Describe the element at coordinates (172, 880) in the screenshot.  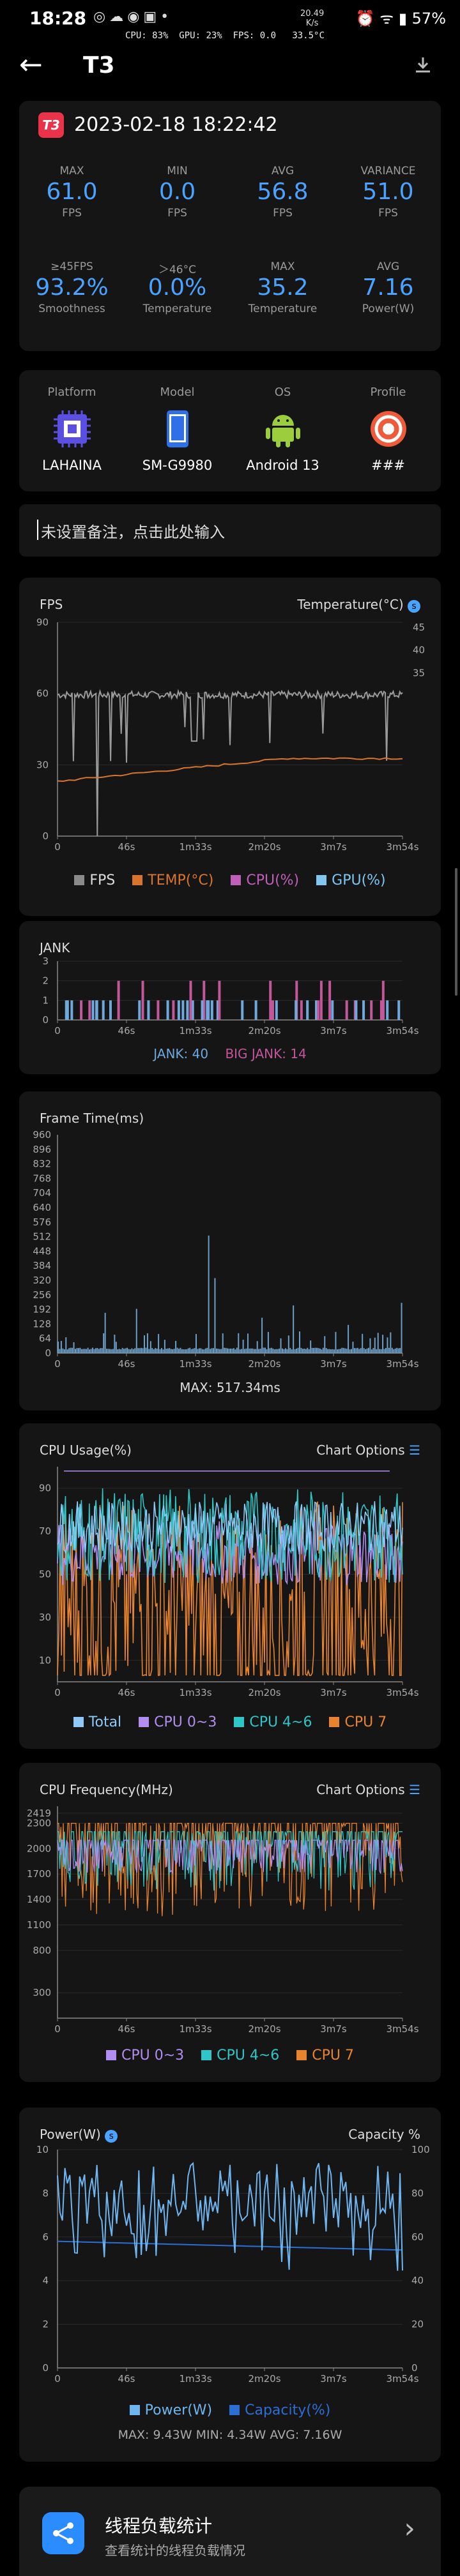
I see `legend-temp: TEMP(°C)` at that location.